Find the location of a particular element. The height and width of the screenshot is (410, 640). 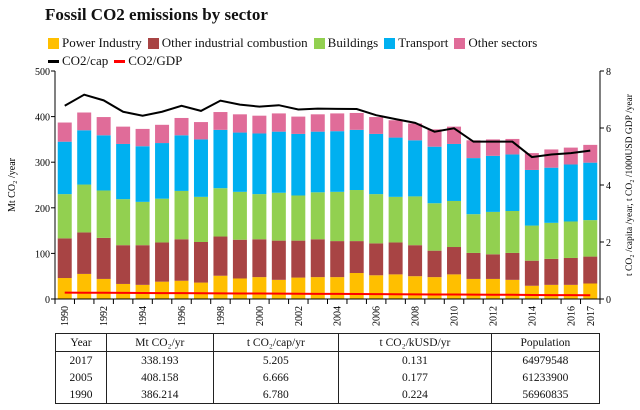

x-tick-label: 1992 is located at coordinates (104, 316).